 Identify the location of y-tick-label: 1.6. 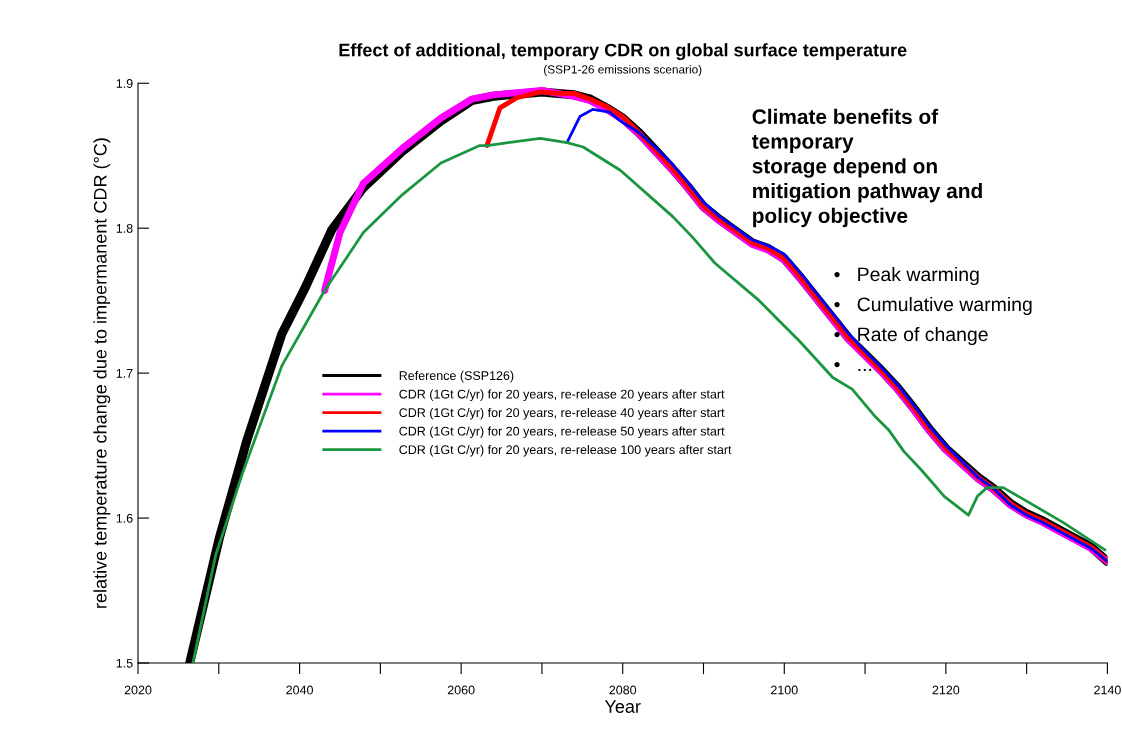
(124, 518).